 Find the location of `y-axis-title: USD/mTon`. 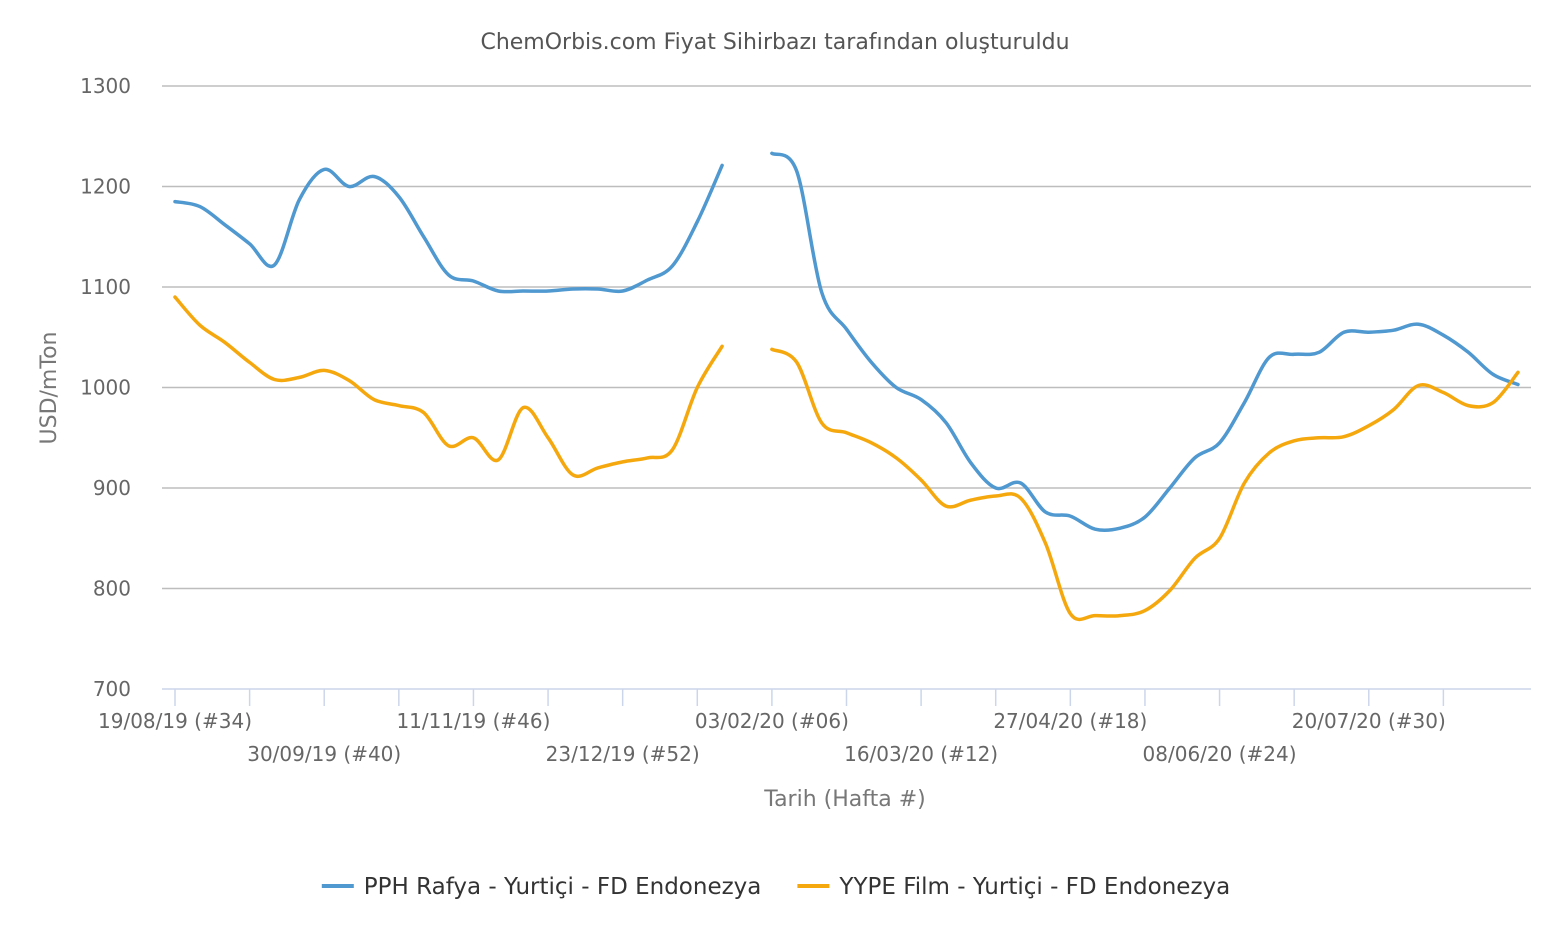

y-axis-title: USD/mTon is located at coordinates (49, 388).